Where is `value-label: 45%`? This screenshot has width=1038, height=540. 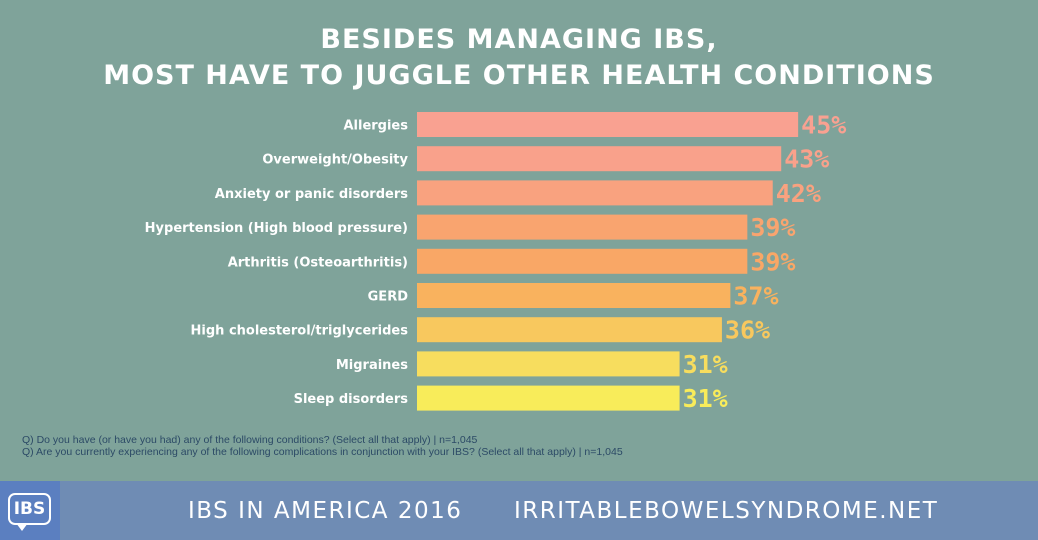
value-label: 45% is located at coordinates (823, 125).